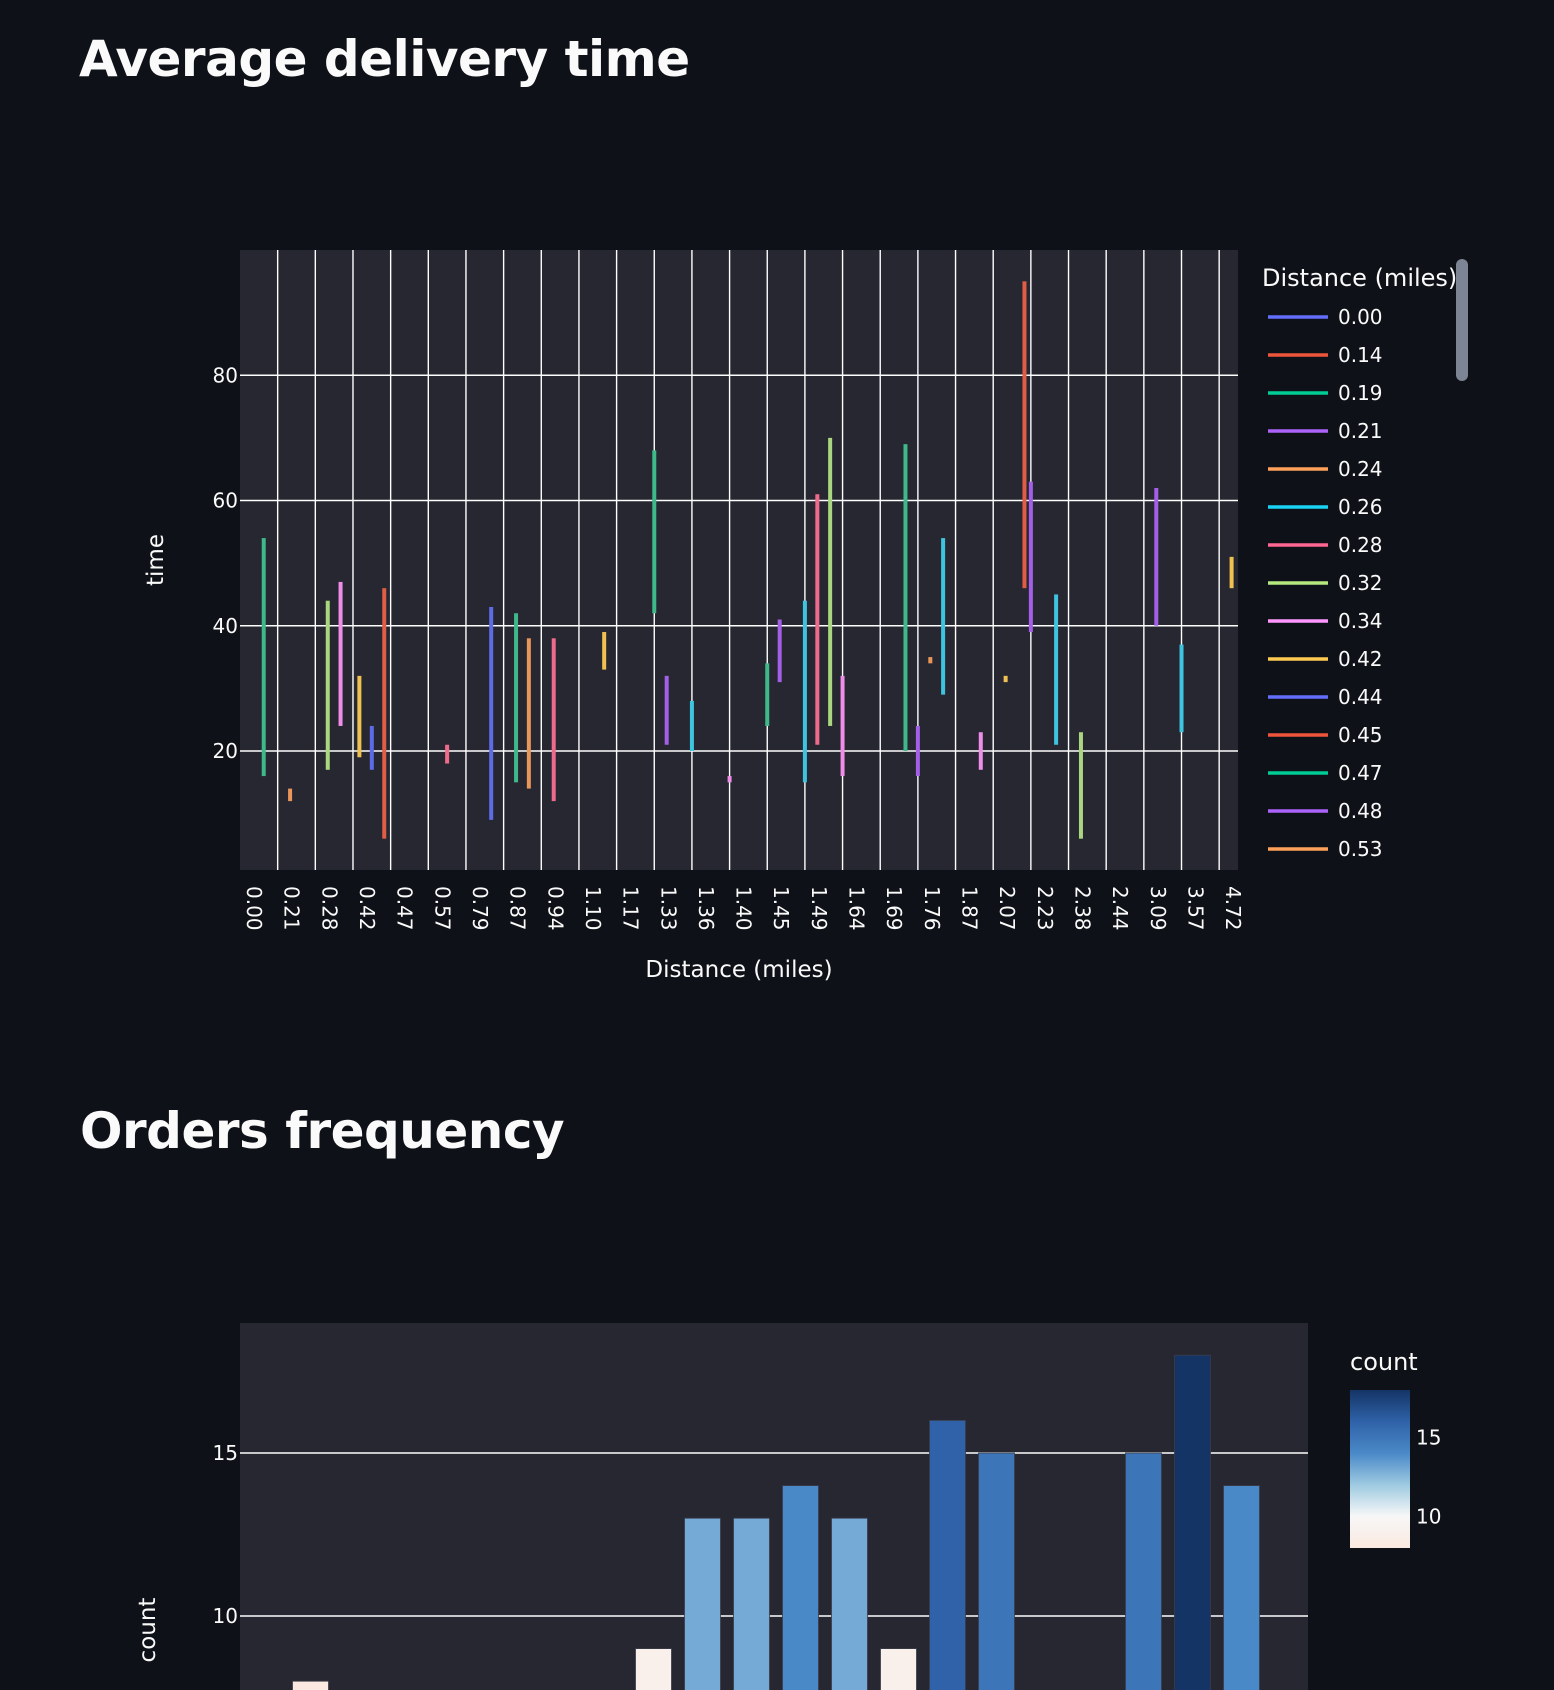 The width and height of the screenshot is (1554, 1690). I want to click on legend-label: 0.32, so click(1360, 583).